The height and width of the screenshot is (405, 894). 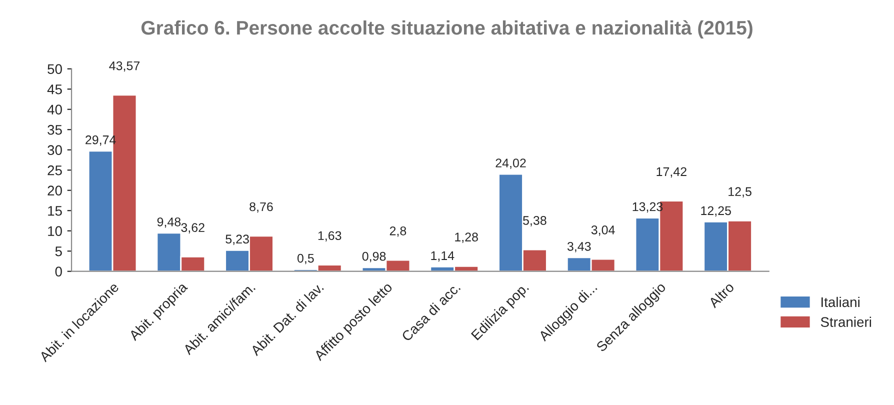 I want to click on data-label: 8,76, so click(x=261, y=207).